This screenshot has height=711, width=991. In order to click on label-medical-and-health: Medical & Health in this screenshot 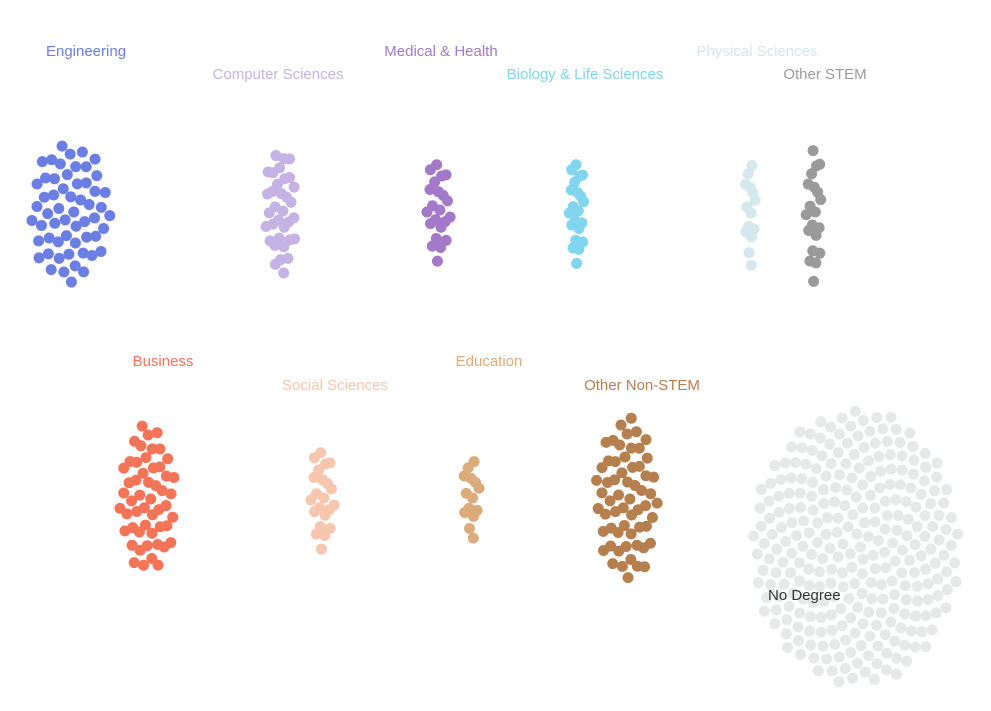, I will do `click(440, 51)`.